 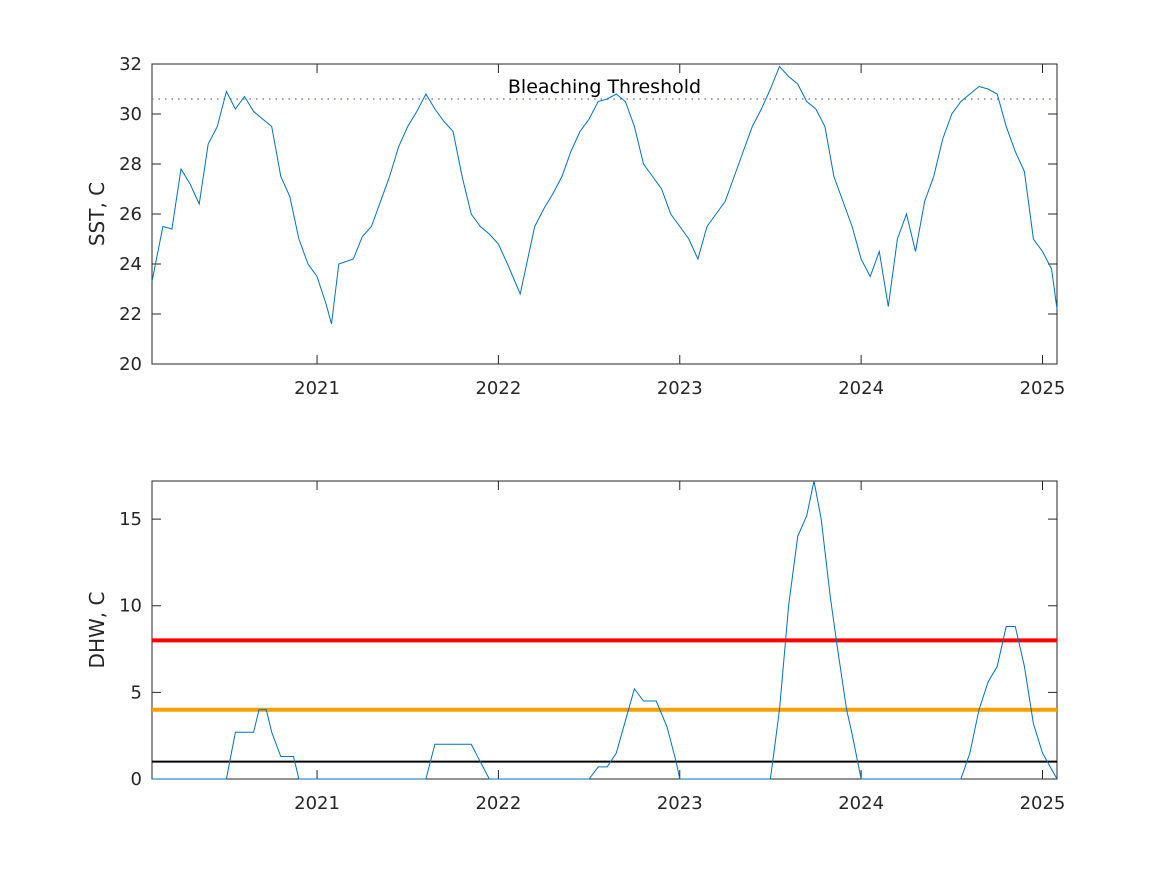 I want to click on sst-y-tick-label: 20, so click(x=130, y=364).